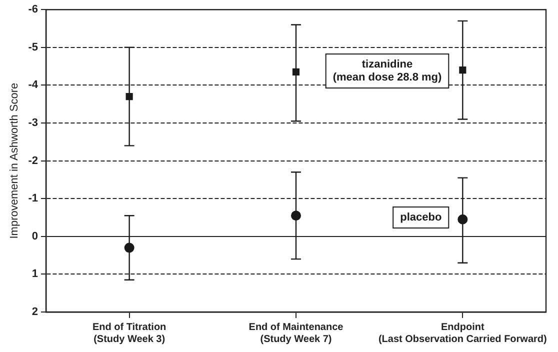  What do you see at coordinates (33, 47) in the screenshot?
I see `y-tick-label: -5` at bounding box center [33, 47].